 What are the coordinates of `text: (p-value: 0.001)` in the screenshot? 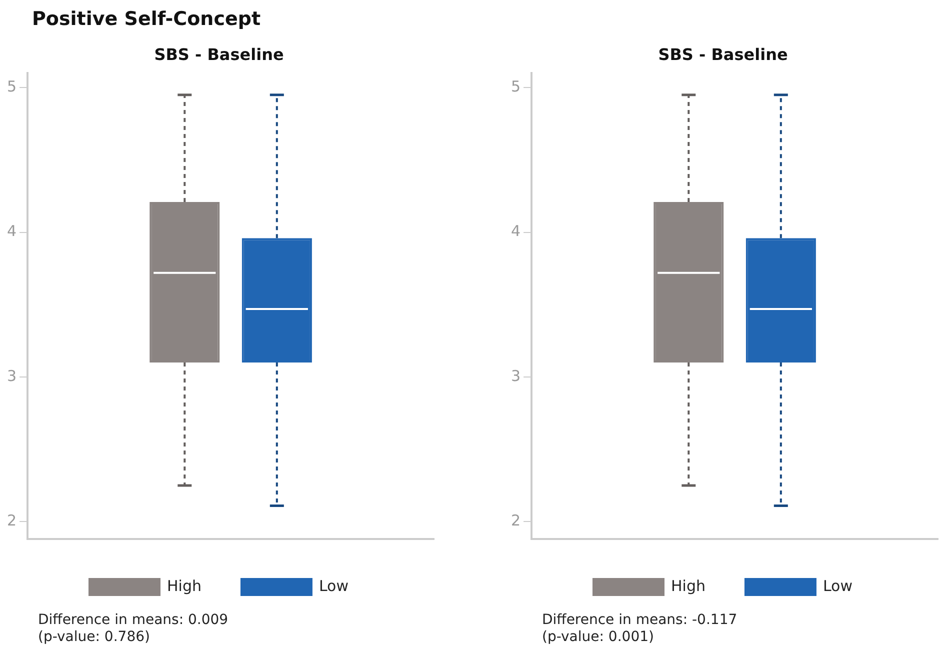 It's located at (598, 637).